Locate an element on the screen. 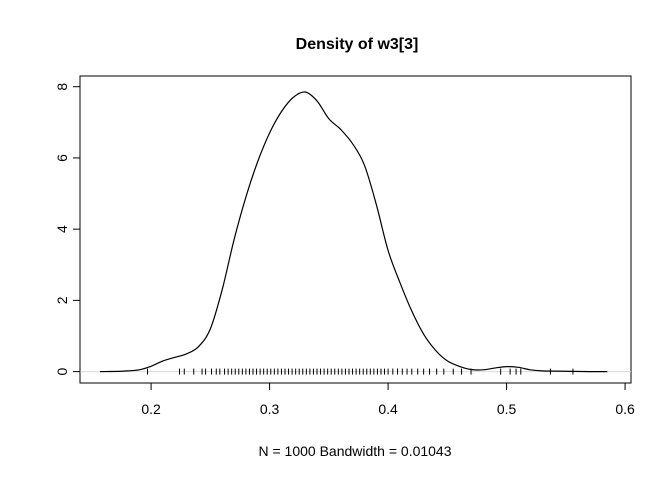 This screenshot has height=480, width=672. x-tick-label: 0.4 is located at coordinates (388, 409).